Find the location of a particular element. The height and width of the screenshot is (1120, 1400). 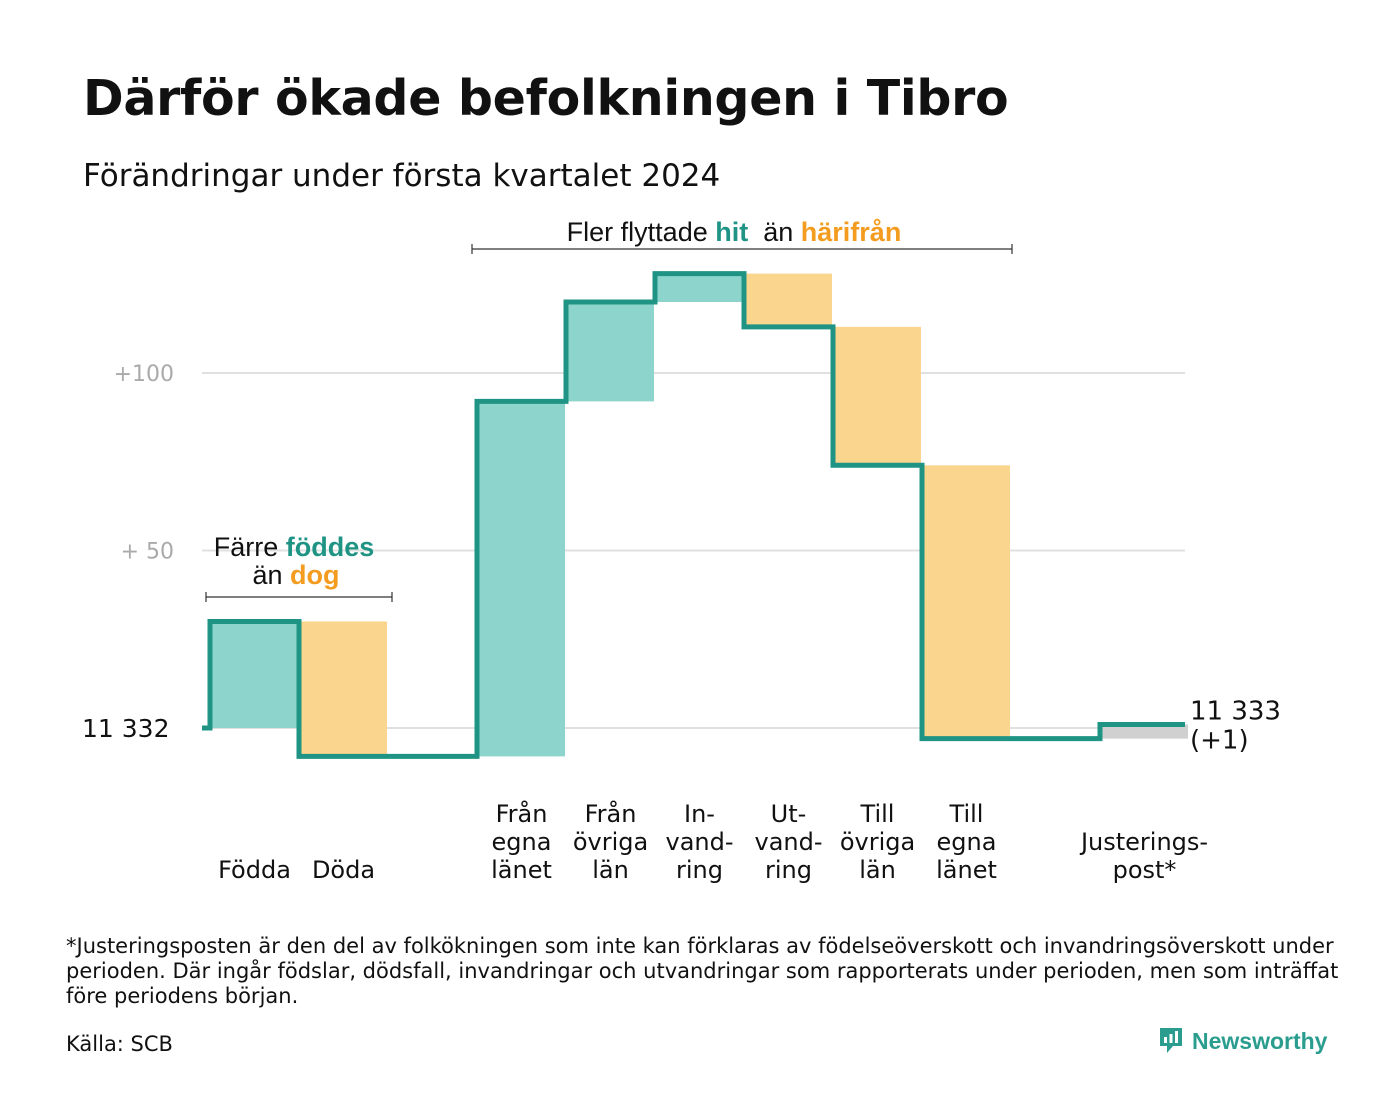

end-change-label: (+1) is located at coordinates (1219, 740).